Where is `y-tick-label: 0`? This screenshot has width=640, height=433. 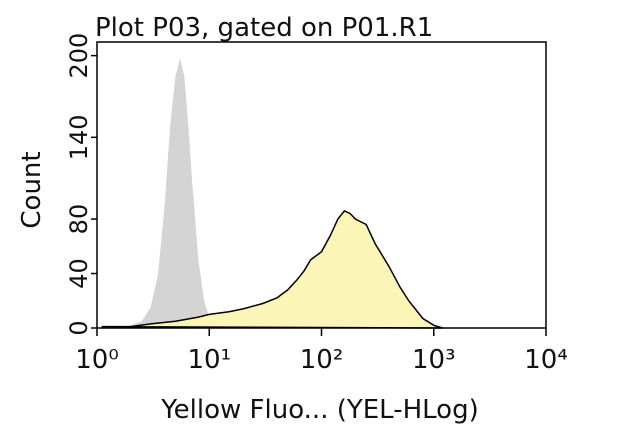
y-tick-label: 0 is located at coordinates (79, 327).